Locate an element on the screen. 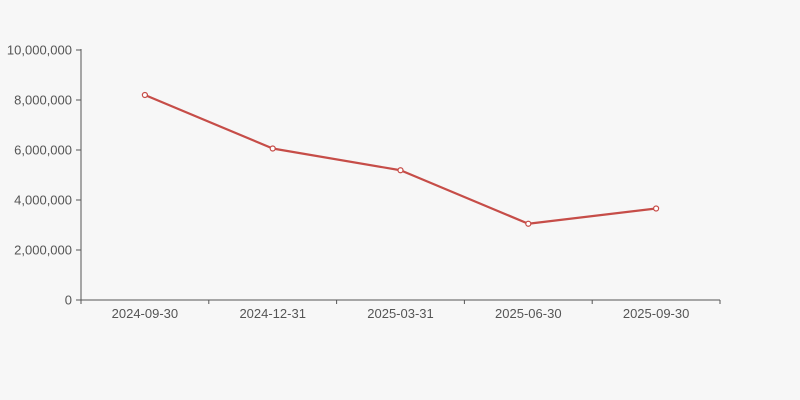 Image resolution: width=800 pixels, height=400 pixels. y-axis-tick-label: 0 is located at coordinates (68, 300).